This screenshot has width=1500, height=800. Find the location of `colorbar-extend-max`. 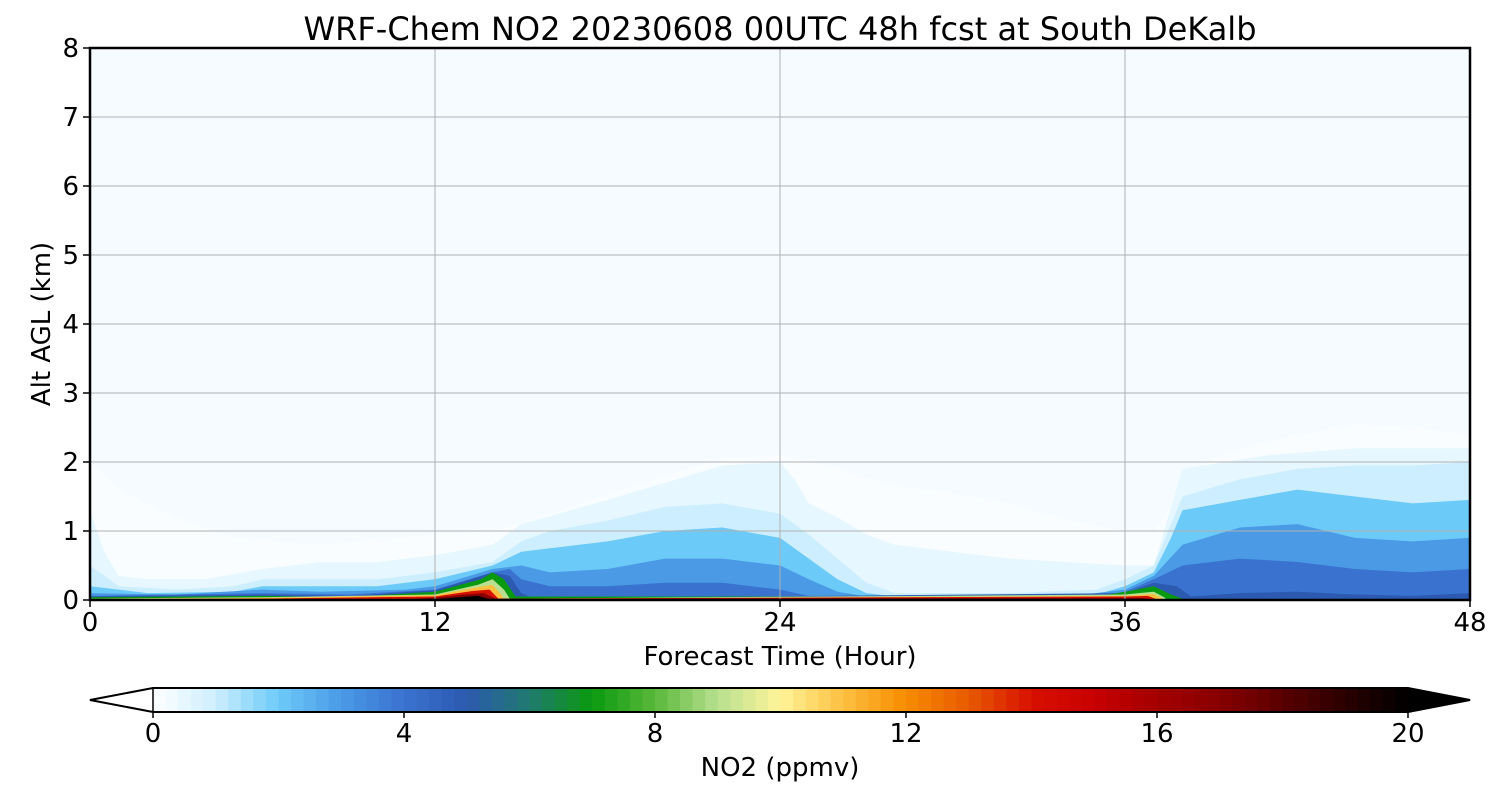

colorbar-extend-max is located at coordinates (1439, 700).